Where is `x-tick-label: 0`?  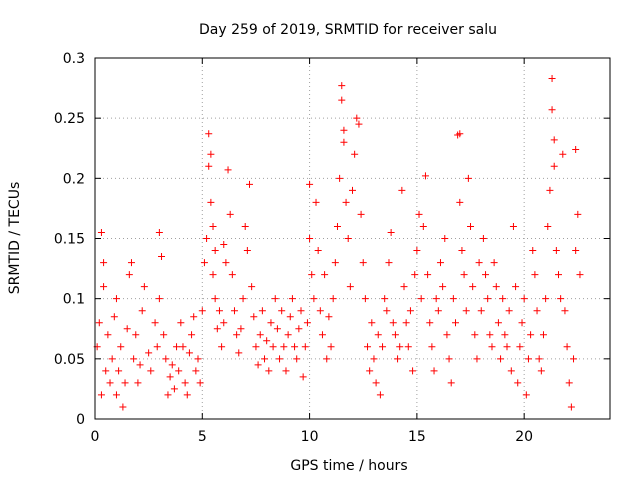
x-tick-label: 0 is located at coordinates (95, 437).